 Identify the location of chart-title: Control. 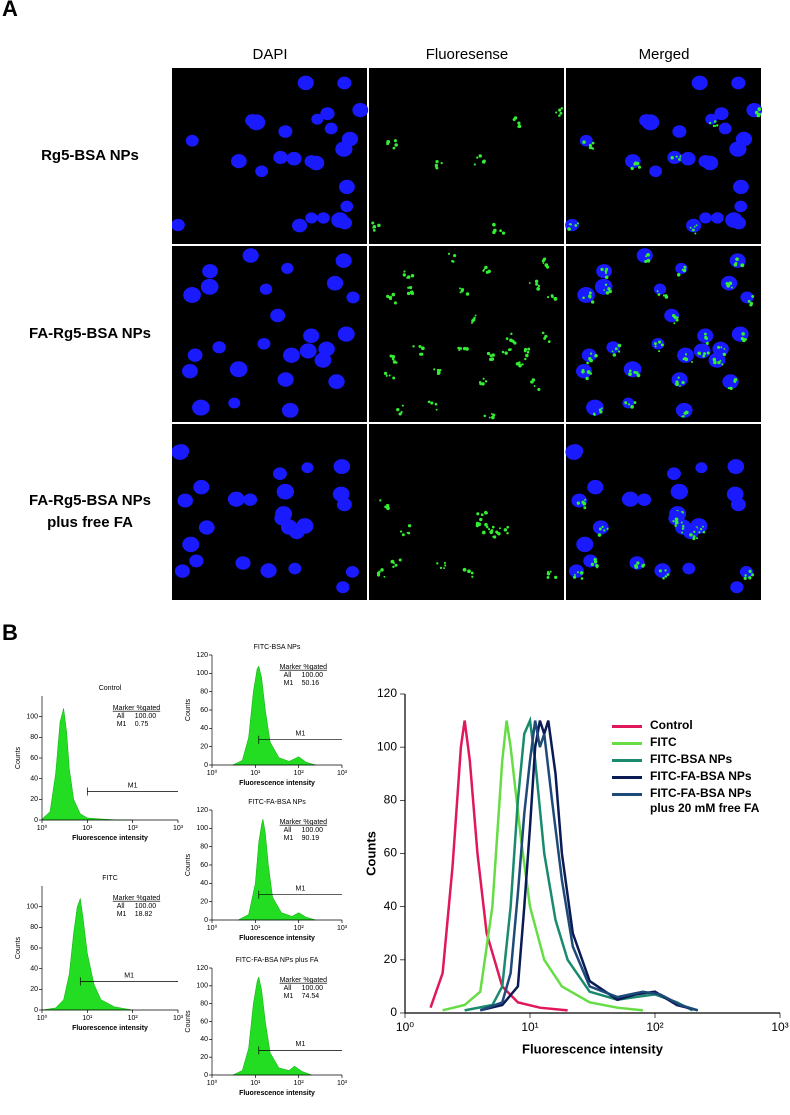
(110, 688).